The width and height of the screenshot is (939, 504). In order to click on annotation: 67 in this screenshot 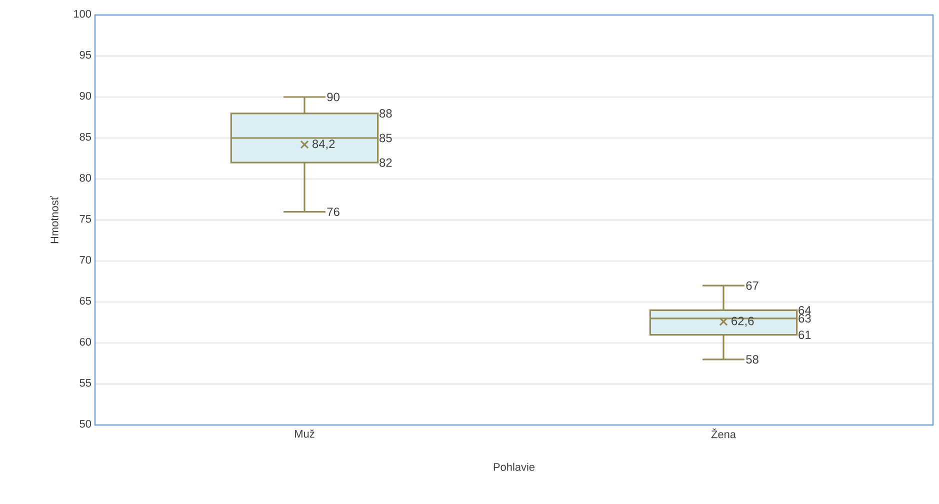, I will do `click(752, 285)`.